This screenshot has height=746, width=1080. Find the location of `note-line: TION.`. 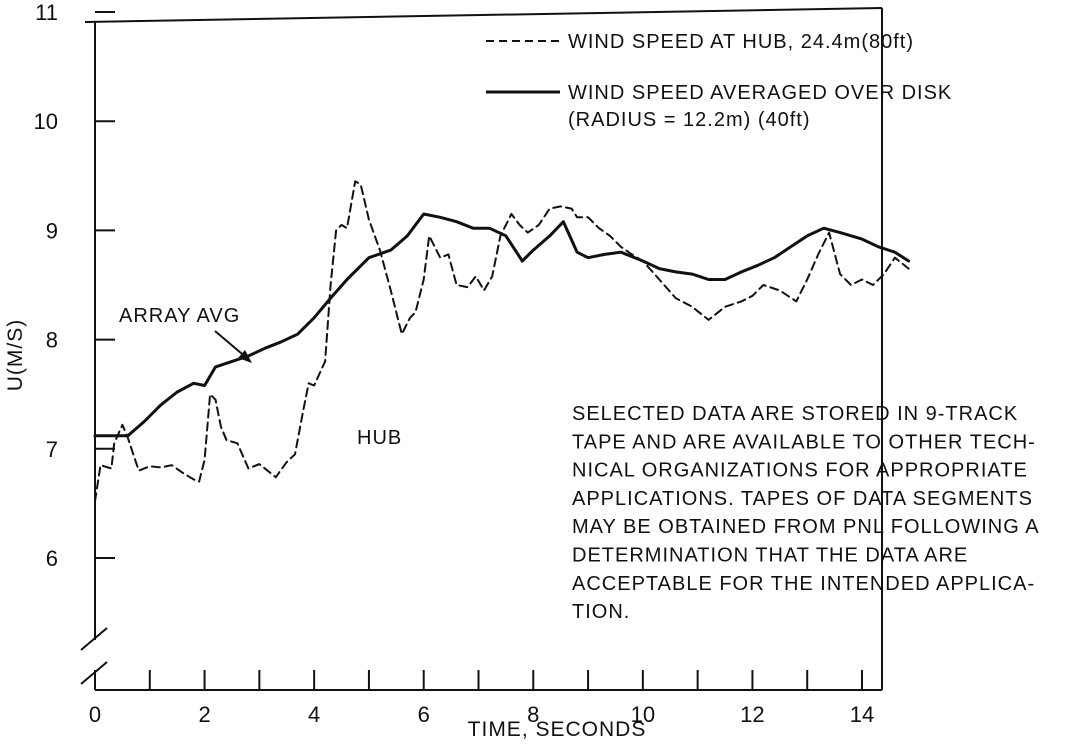

note-line: TION. is located at coordinates (601, 612).